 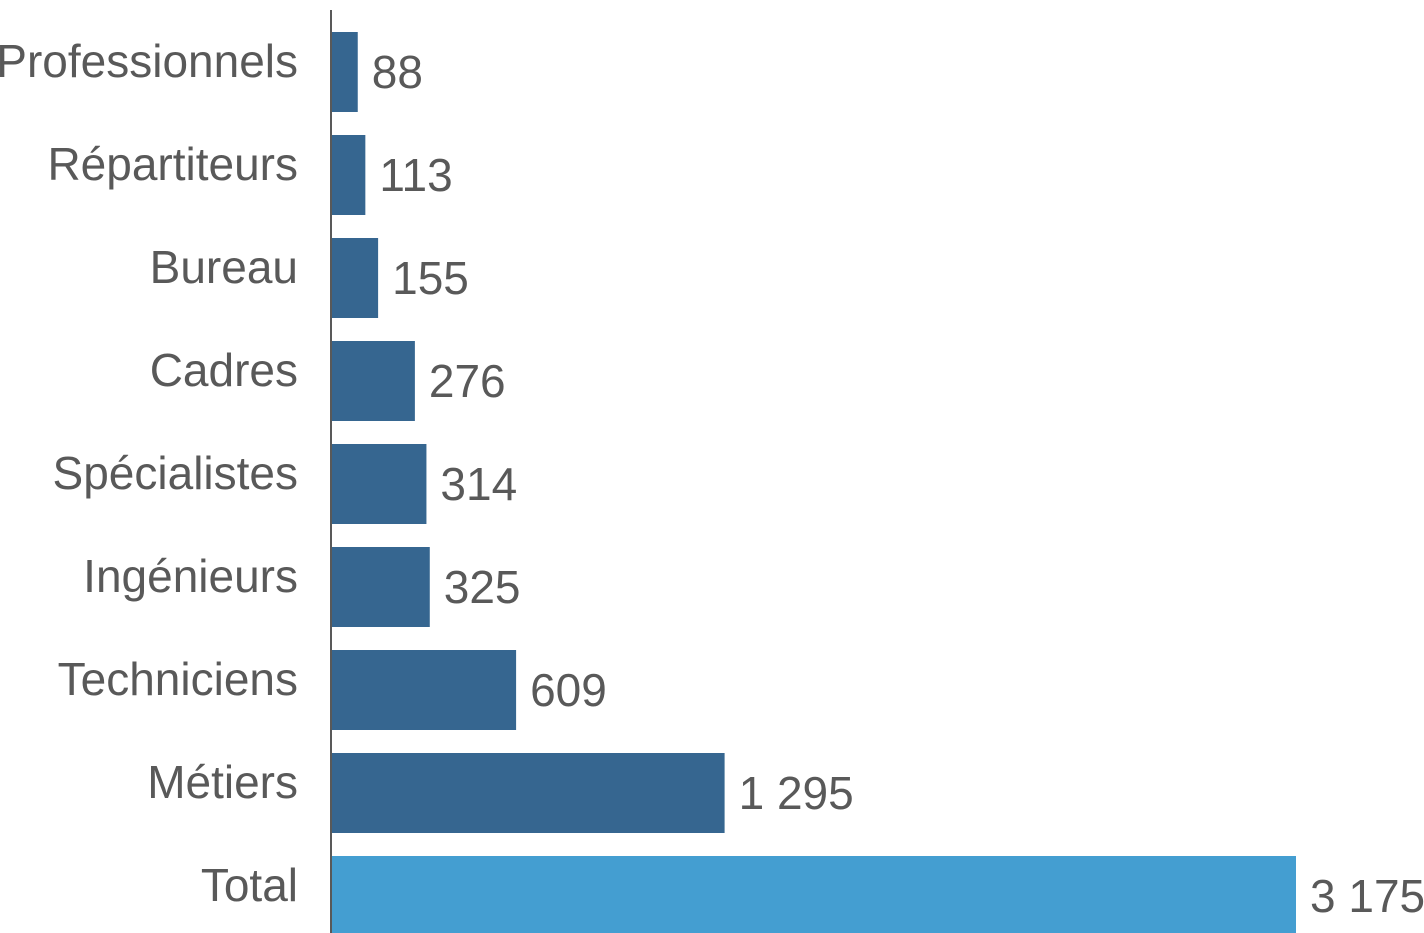 What do you see at coordinates (813, 894) in the screenshot?
I see `bar-total` at bounding box center [813, 894].